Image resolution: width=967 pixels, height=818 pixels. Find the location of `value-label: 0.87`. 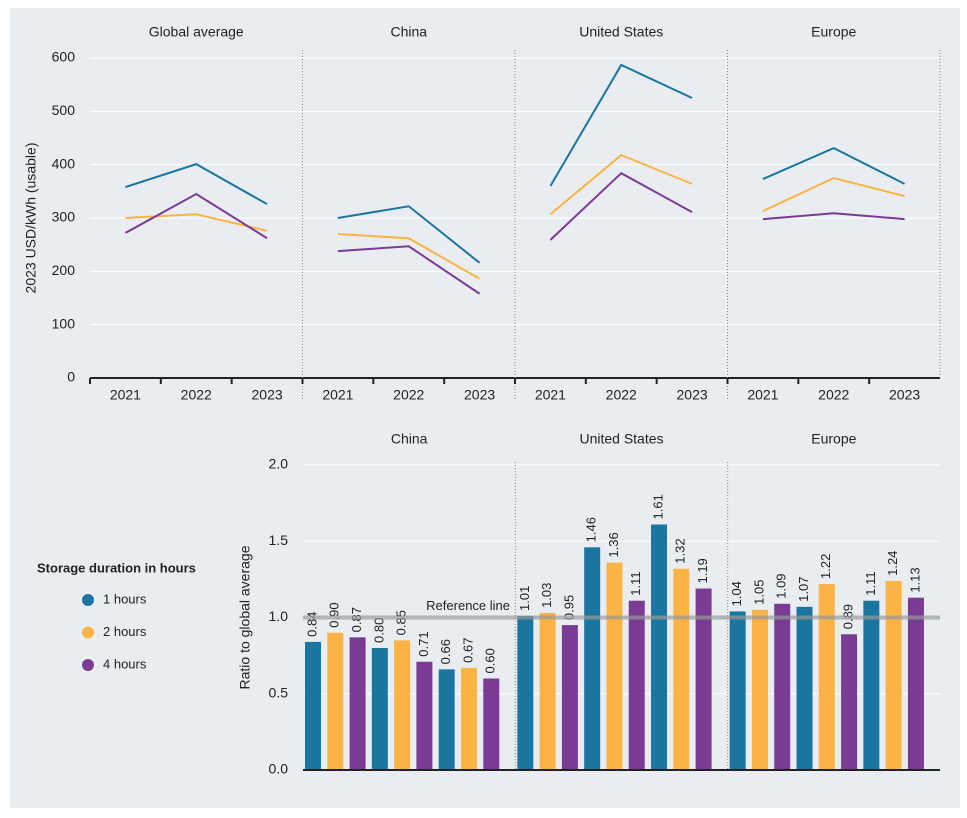

value-label: 0.87 is located at coordinates (356, 619).